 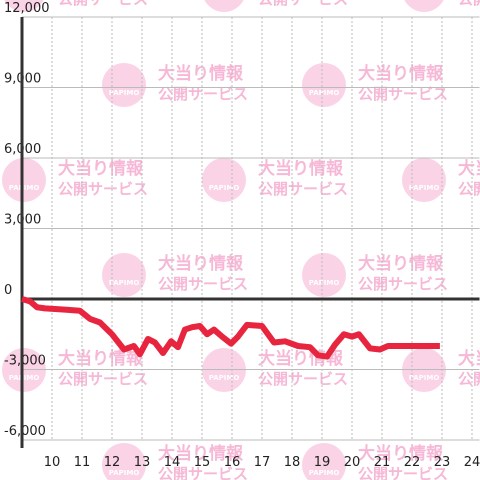 I want to click on x-tick-label: 24, so click(x=472, y=462).